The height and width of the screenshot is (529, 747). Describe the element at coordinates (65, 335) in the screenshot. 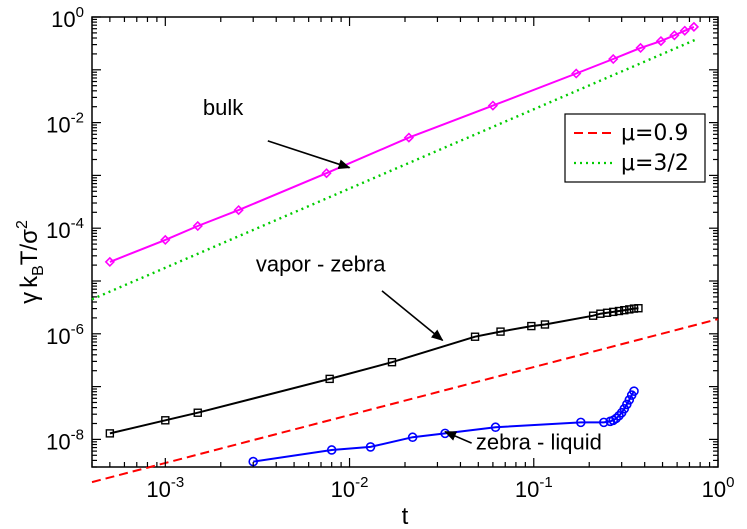

I see `y-tick-label: 10⁻⁶` at that location.